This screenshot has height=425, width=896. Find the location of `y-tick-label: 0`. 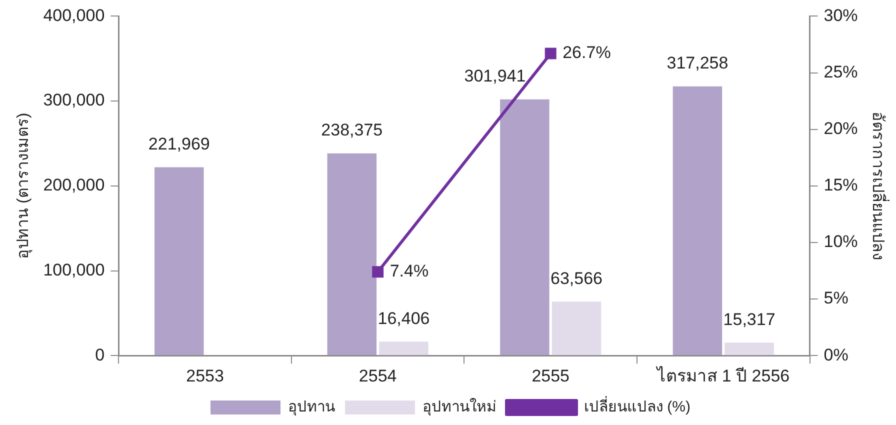

y-tick-label: 0 is located at coordinates (100, 354).